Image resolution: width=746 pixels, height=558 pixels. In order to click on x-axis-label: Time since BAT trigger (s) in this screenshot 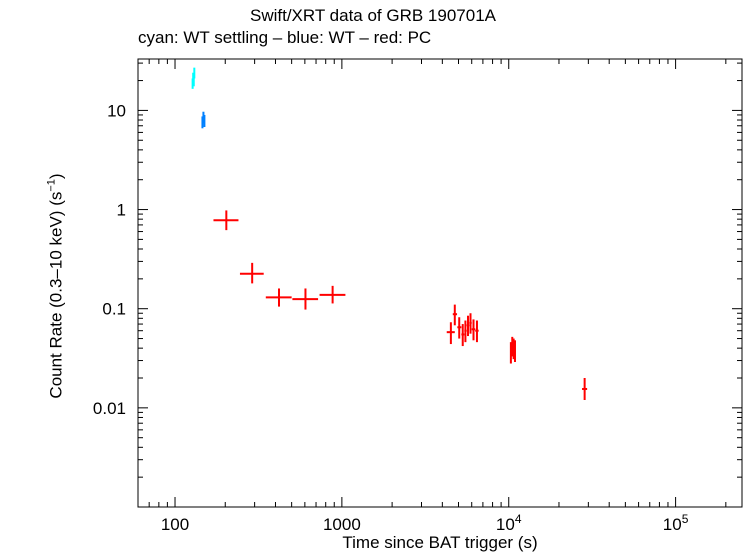, I will do `click(440, 542)`.